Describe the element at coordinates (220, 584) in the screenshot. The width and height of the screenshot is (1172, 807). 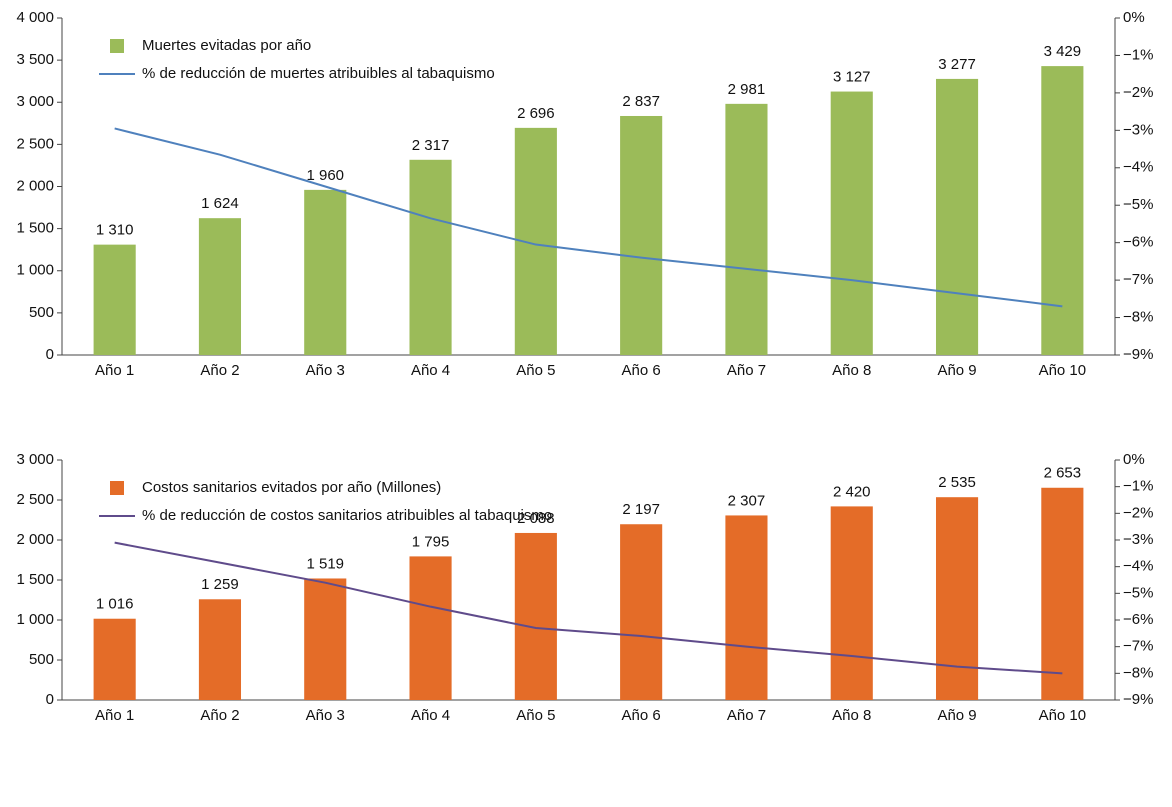
I see `value-label: 1 259` at that location.